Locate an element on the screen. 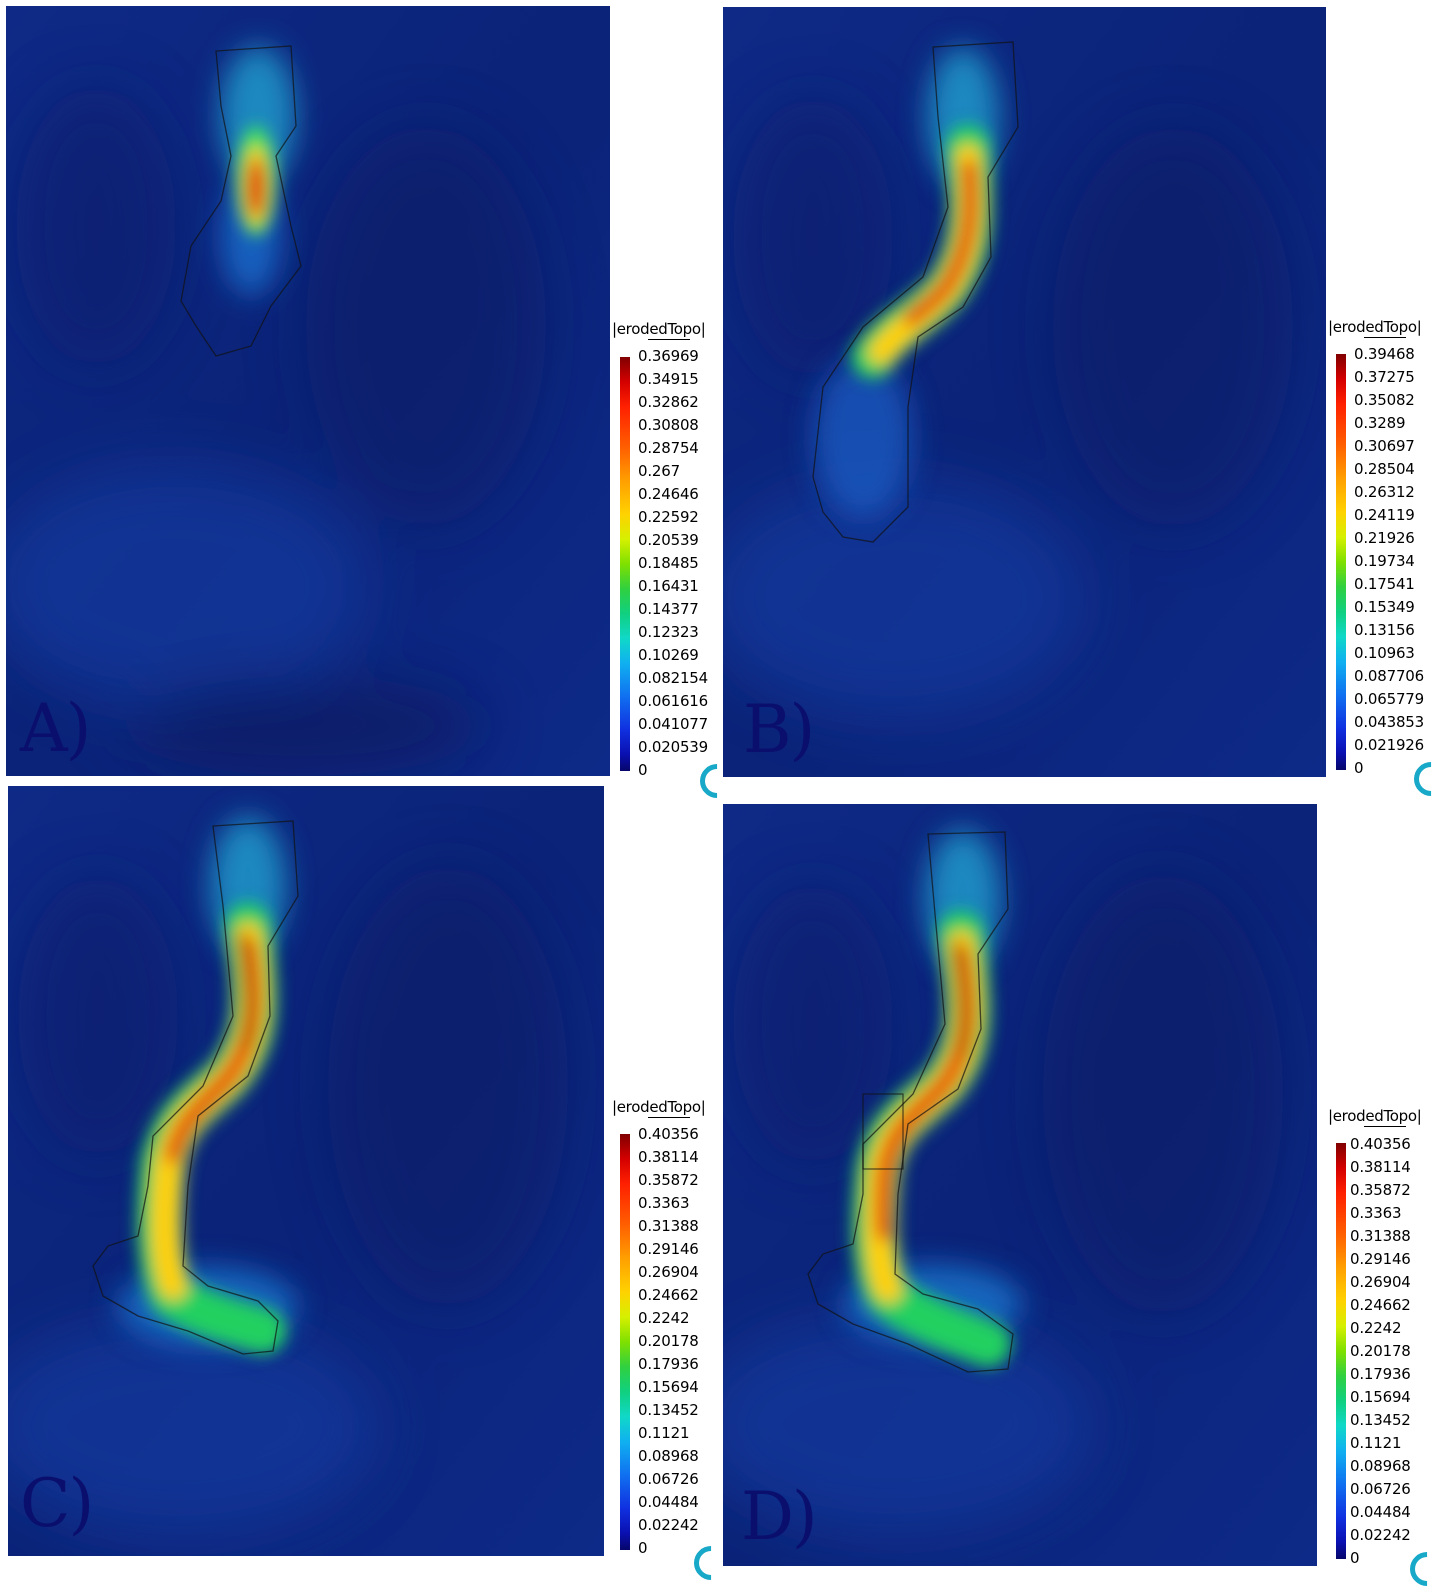 The image size is (1443, 1593). legend-tick-label: 0.10269 is located at coordinates (668, 655).